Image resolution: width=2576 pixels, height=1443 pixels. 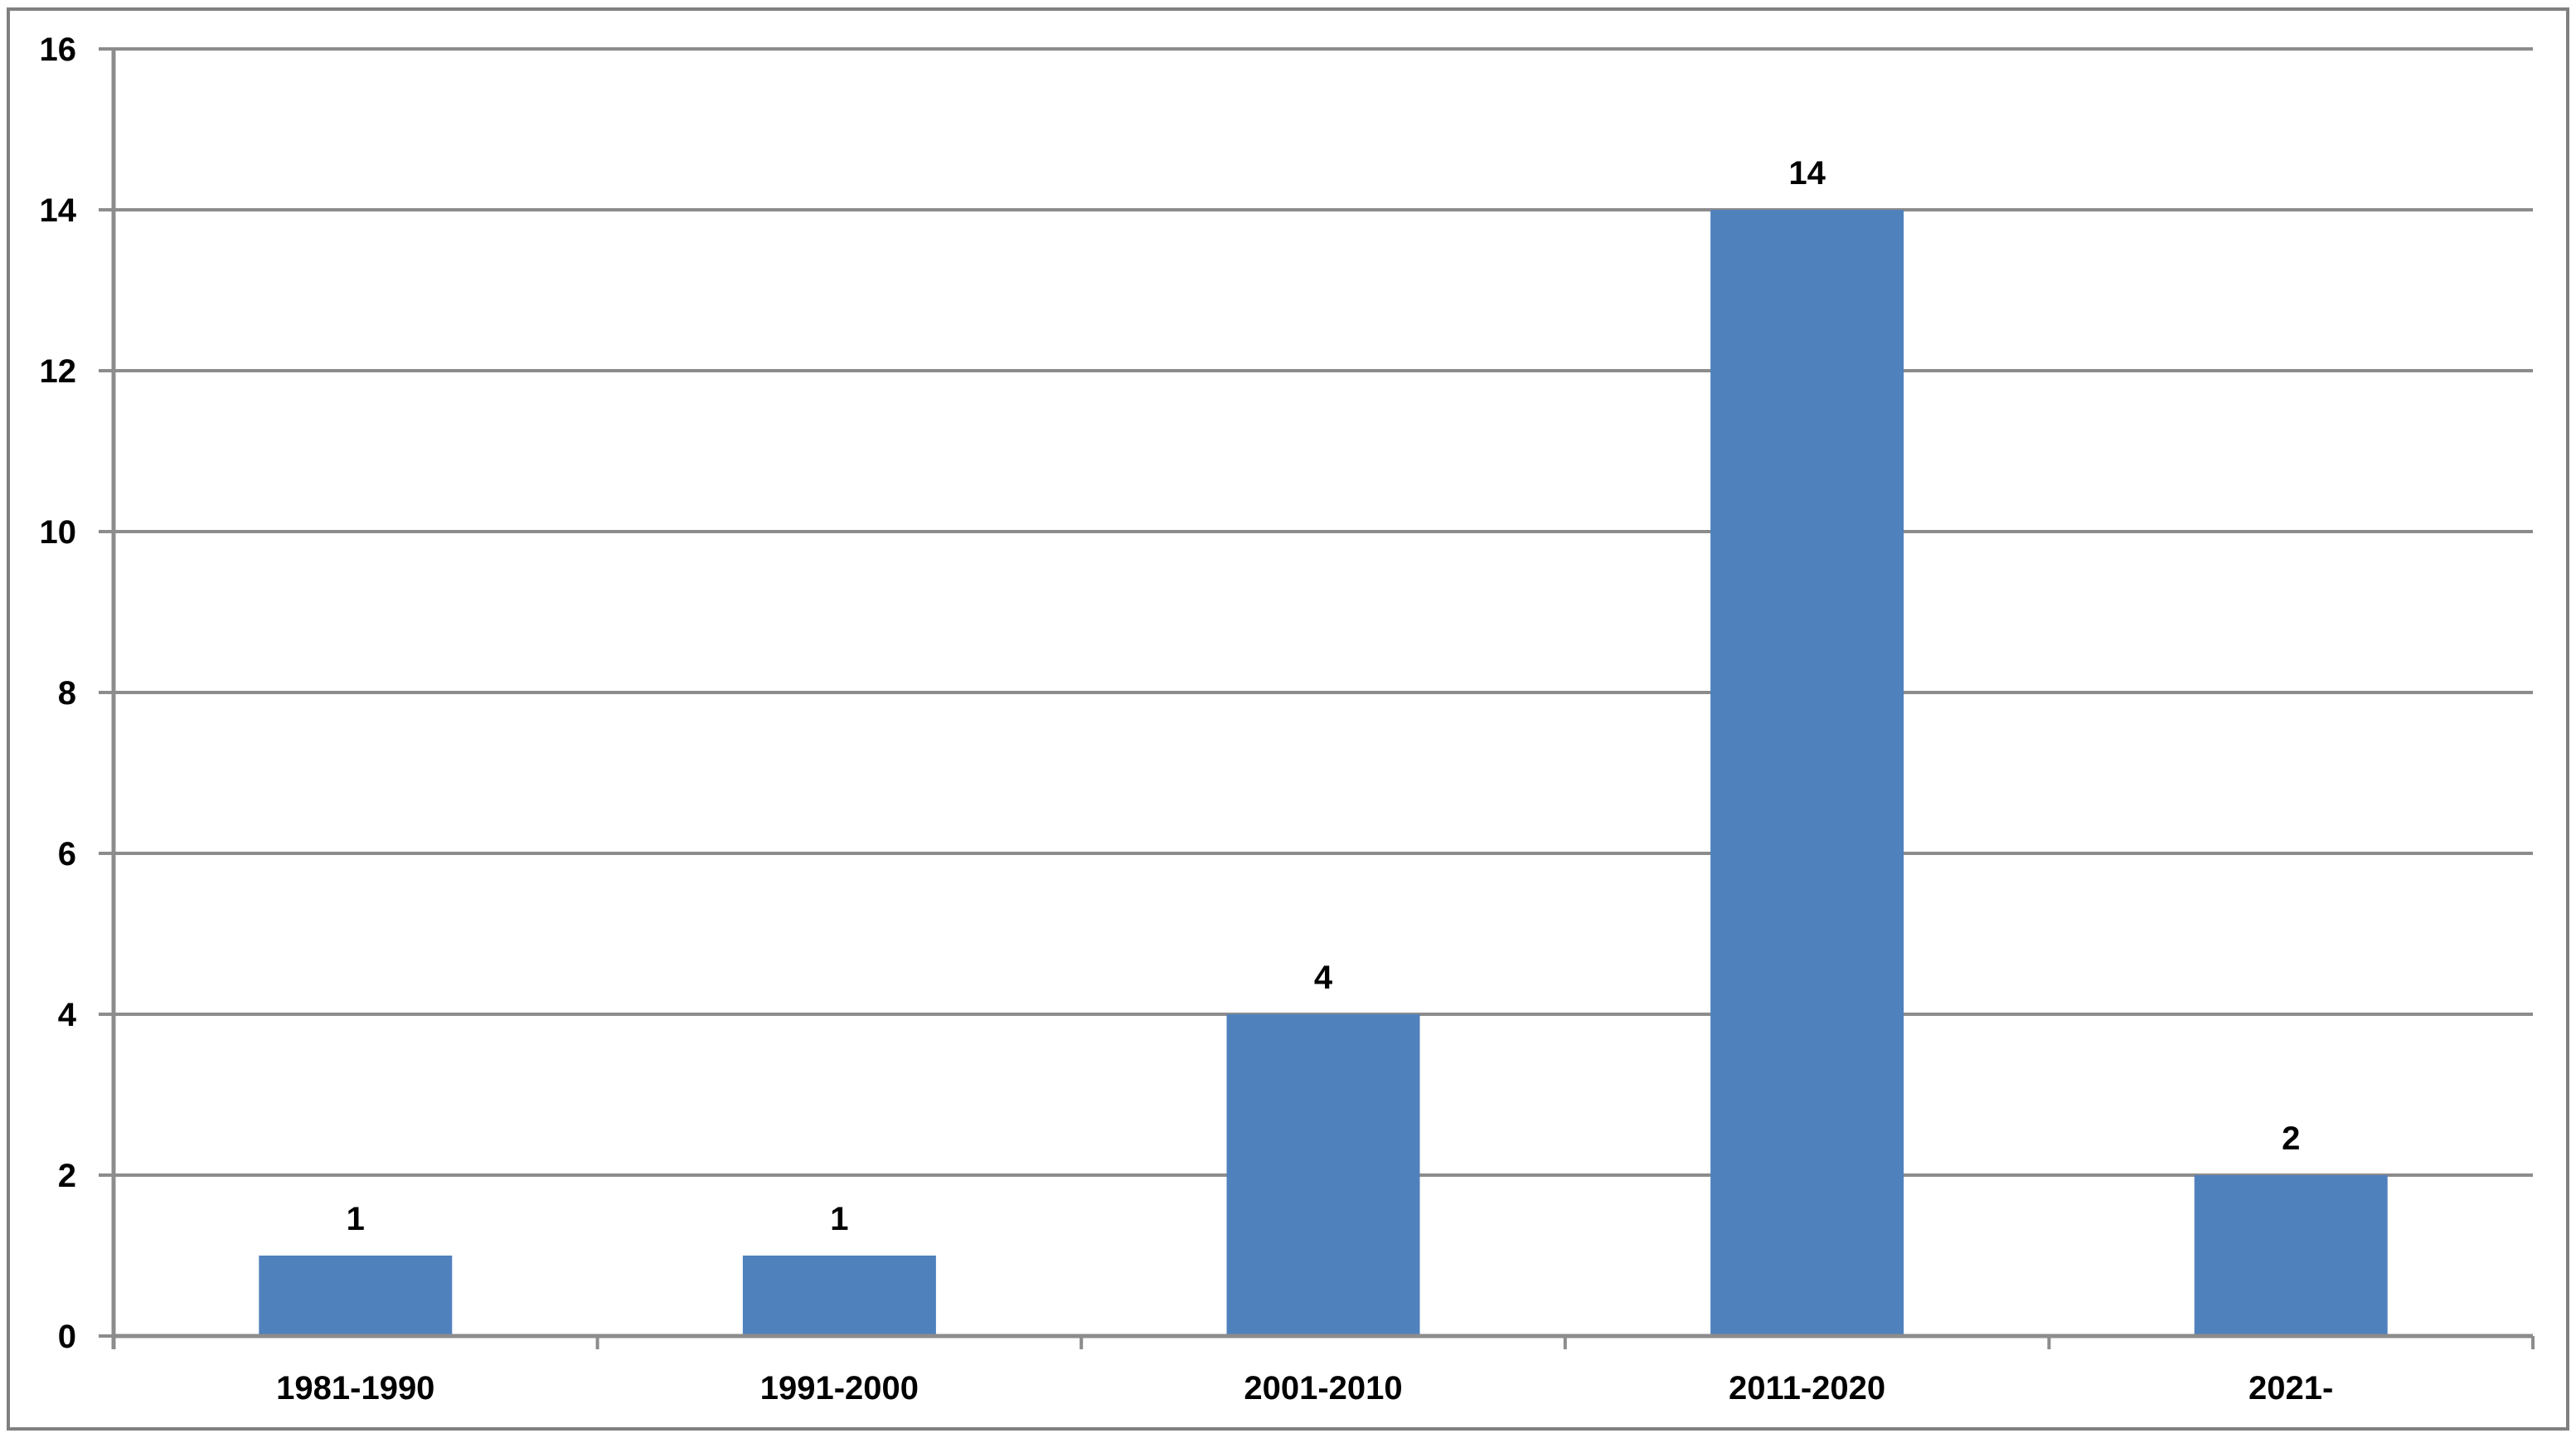 I want to click on x-axis-category-label-1991-2000: 1991-2000, so click(x=839, y=1389).